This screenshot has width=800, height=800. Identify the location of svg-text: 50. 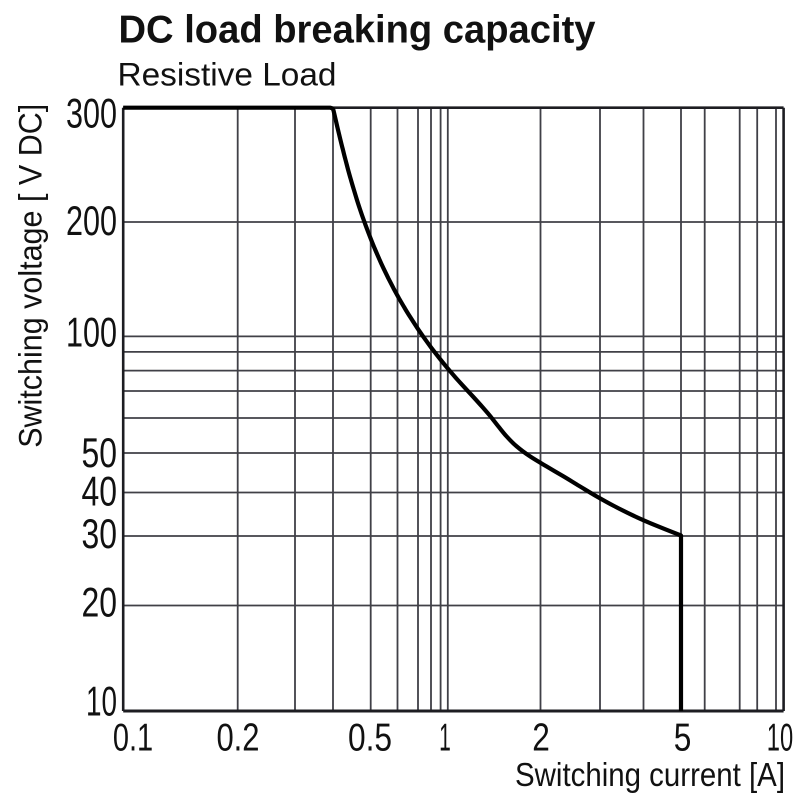
(100, 452).